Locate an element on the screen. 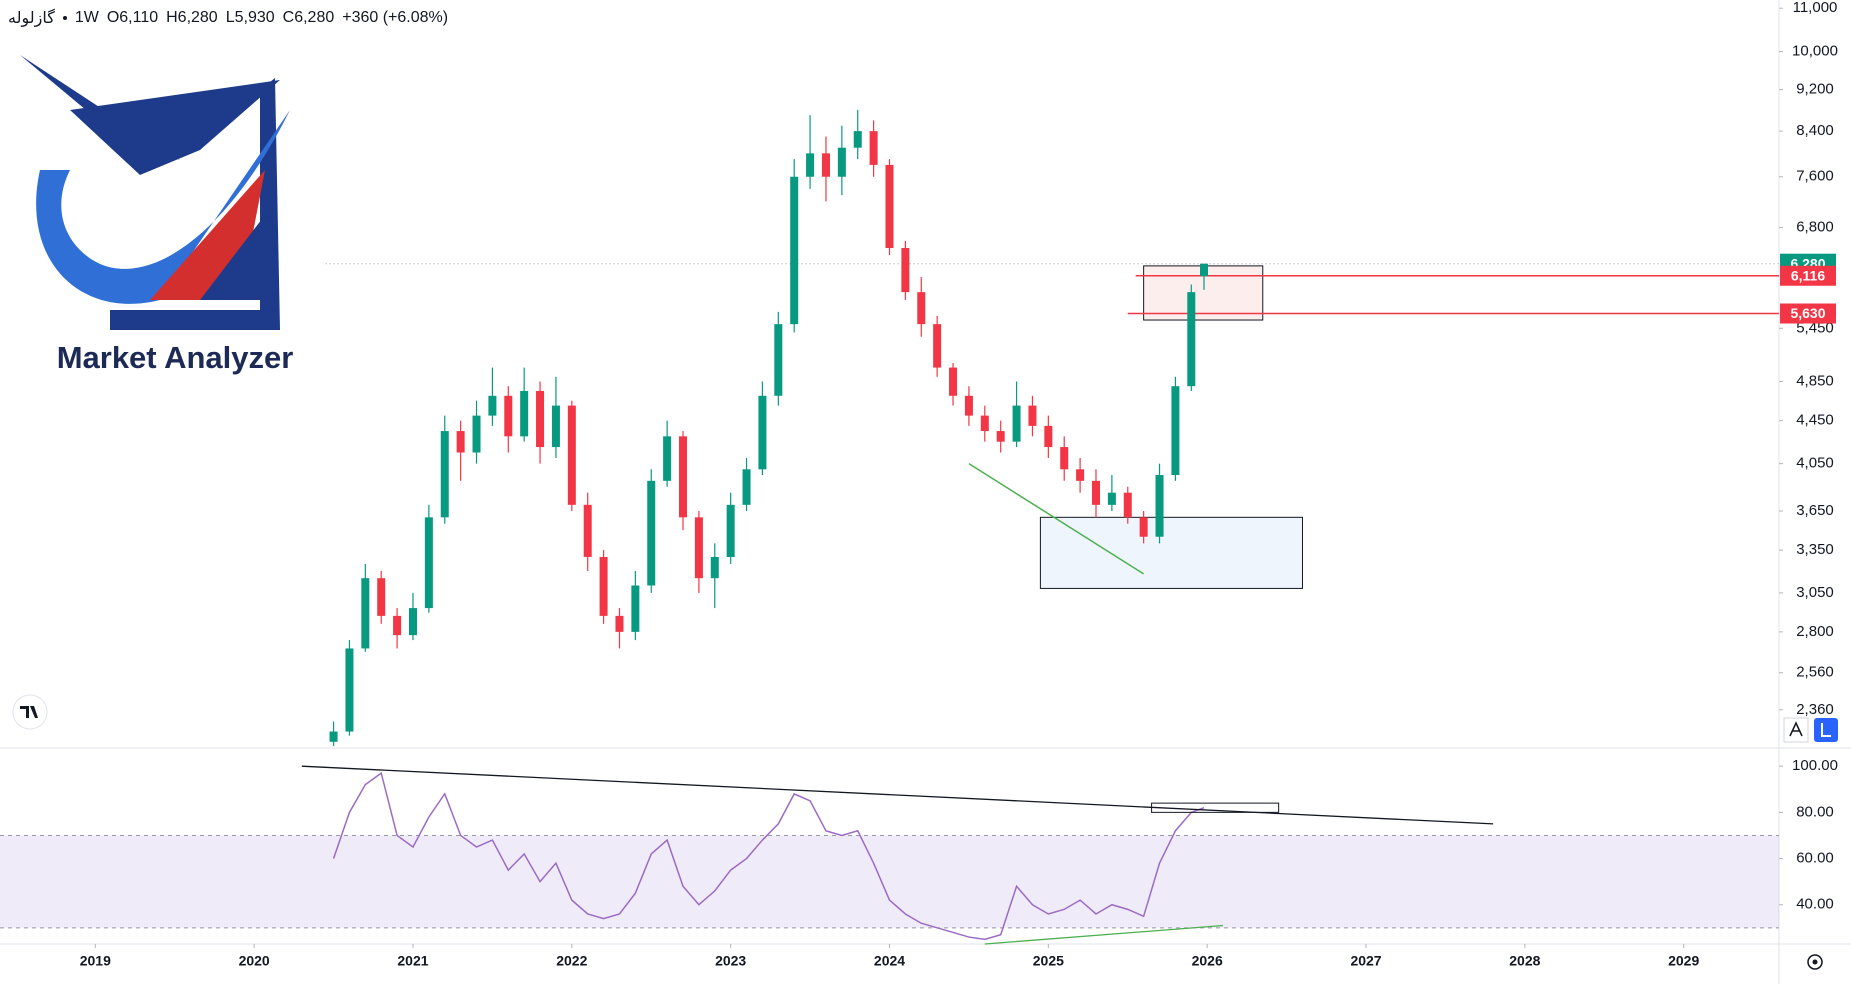 The image size is (1851, 984). symbol: گازلوله is located at coordinates (31, 18).